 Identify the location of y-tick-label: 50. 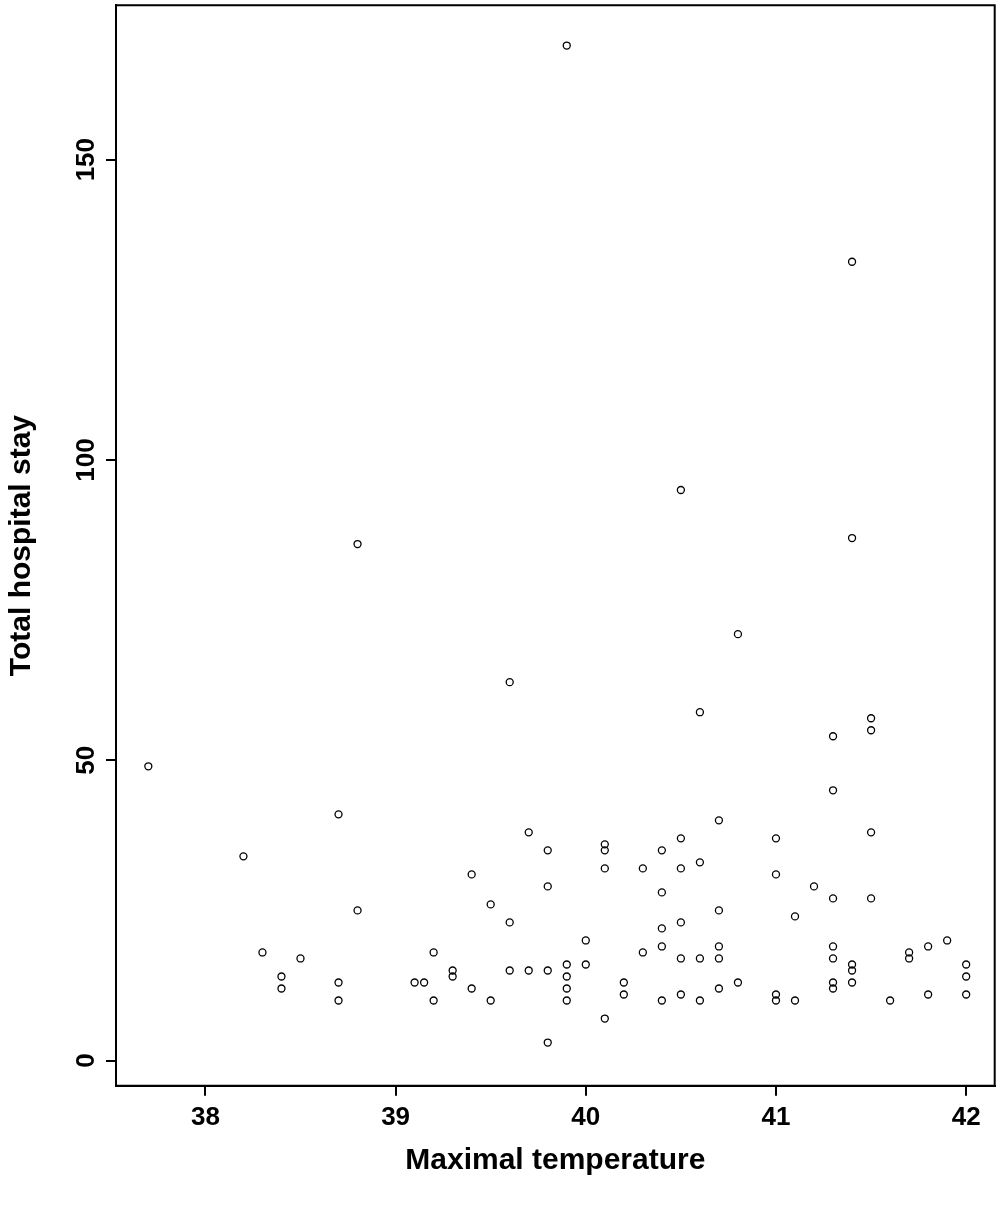
(85, 760).